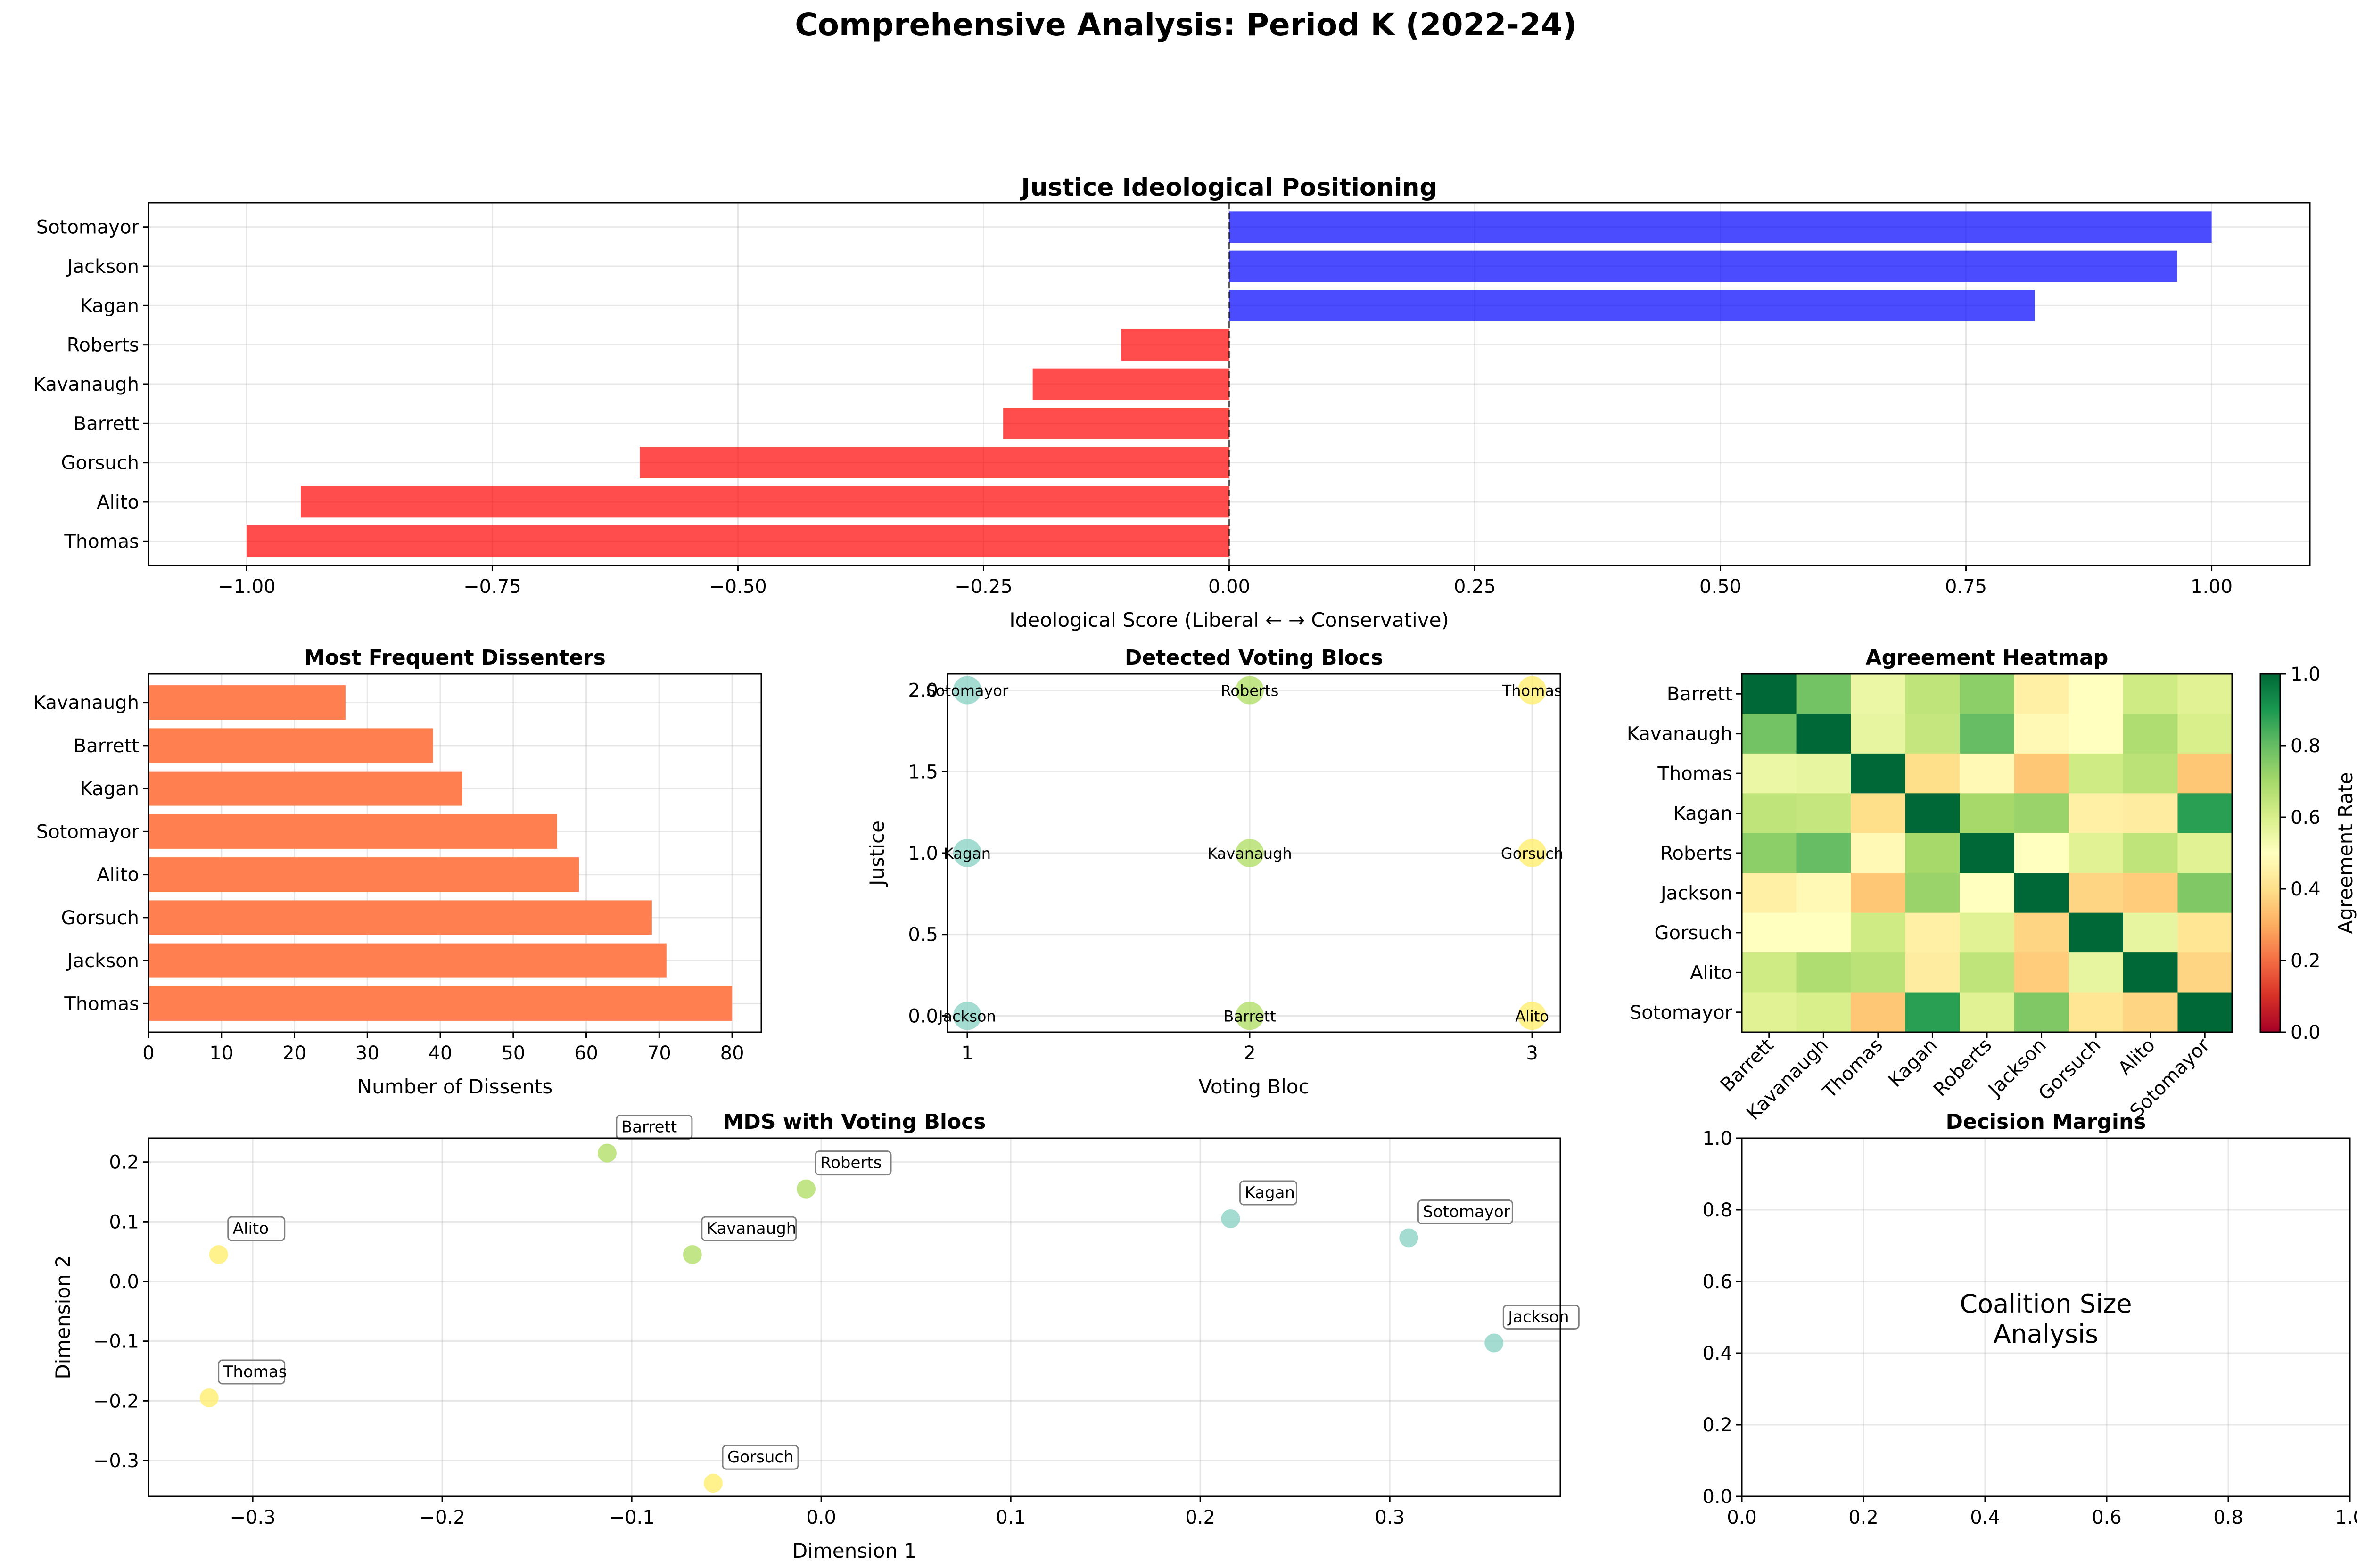 The image size is (2357, 1568). What do you see at coordinates (2346, 1517) in the screenshot?
I see `x-tick-label: 1.0` at bounding box center [2346, 1517].